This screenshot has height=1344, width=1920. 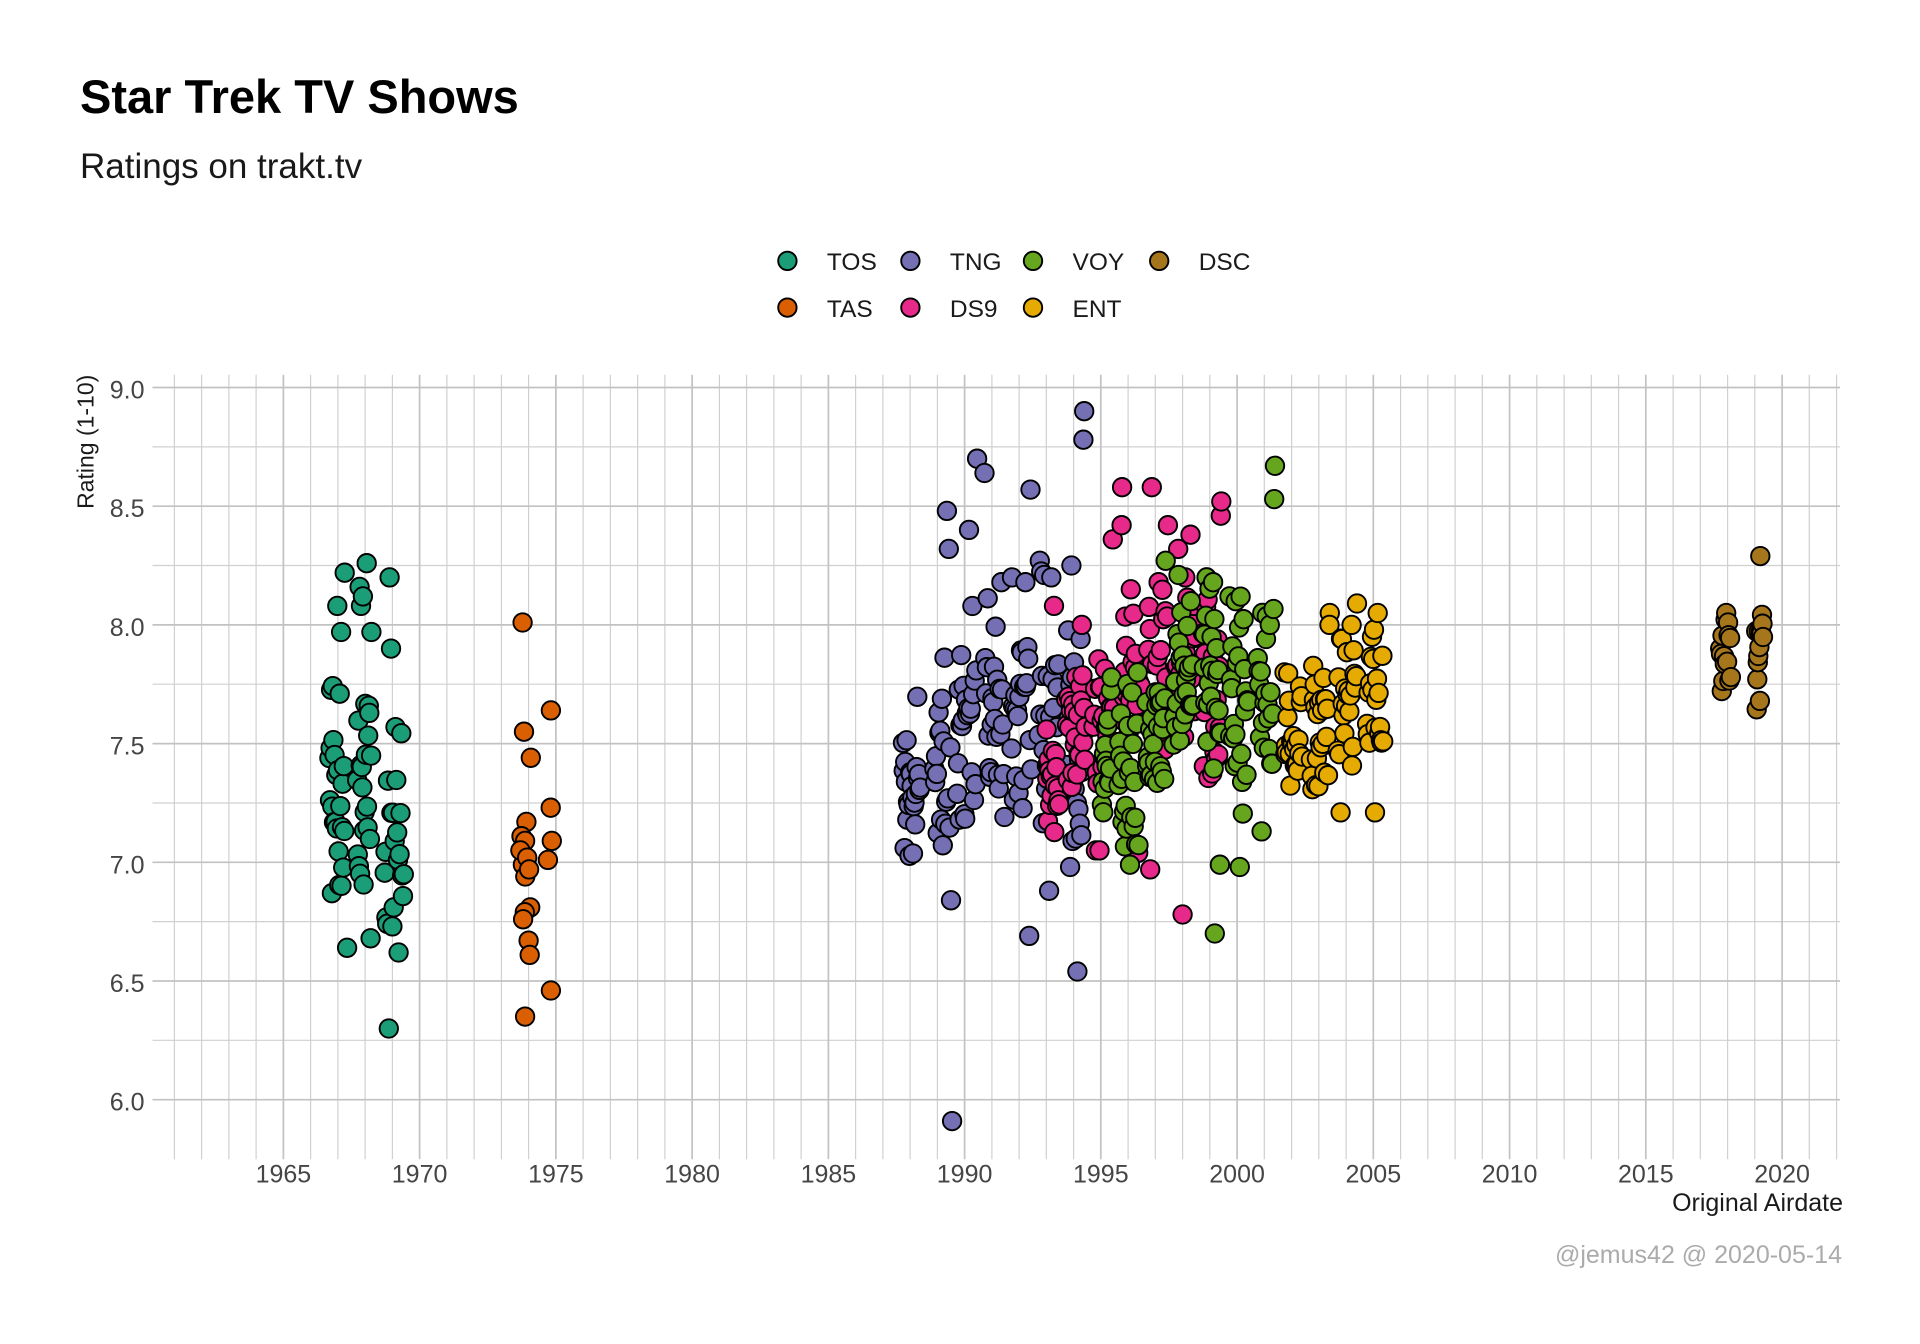 What do you see at coordinates (127, 865) in the screenshot?
I see `svg-text: 7.0` at bounding box center [127, 865].